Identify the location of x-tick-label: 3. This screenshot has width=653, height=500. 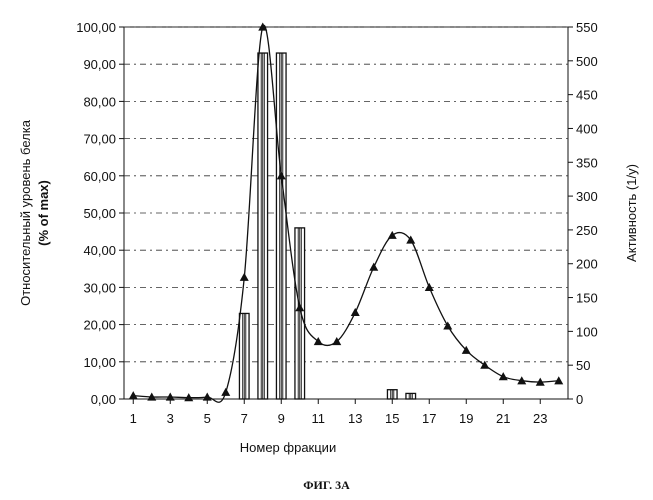
(170, 418).